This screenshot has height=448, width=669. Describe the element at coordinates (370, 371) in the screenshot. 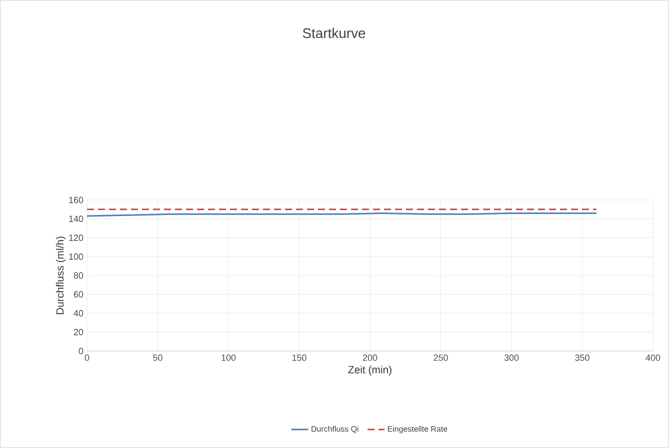

I see `x-axis-title: Zeit (min)` at that location.